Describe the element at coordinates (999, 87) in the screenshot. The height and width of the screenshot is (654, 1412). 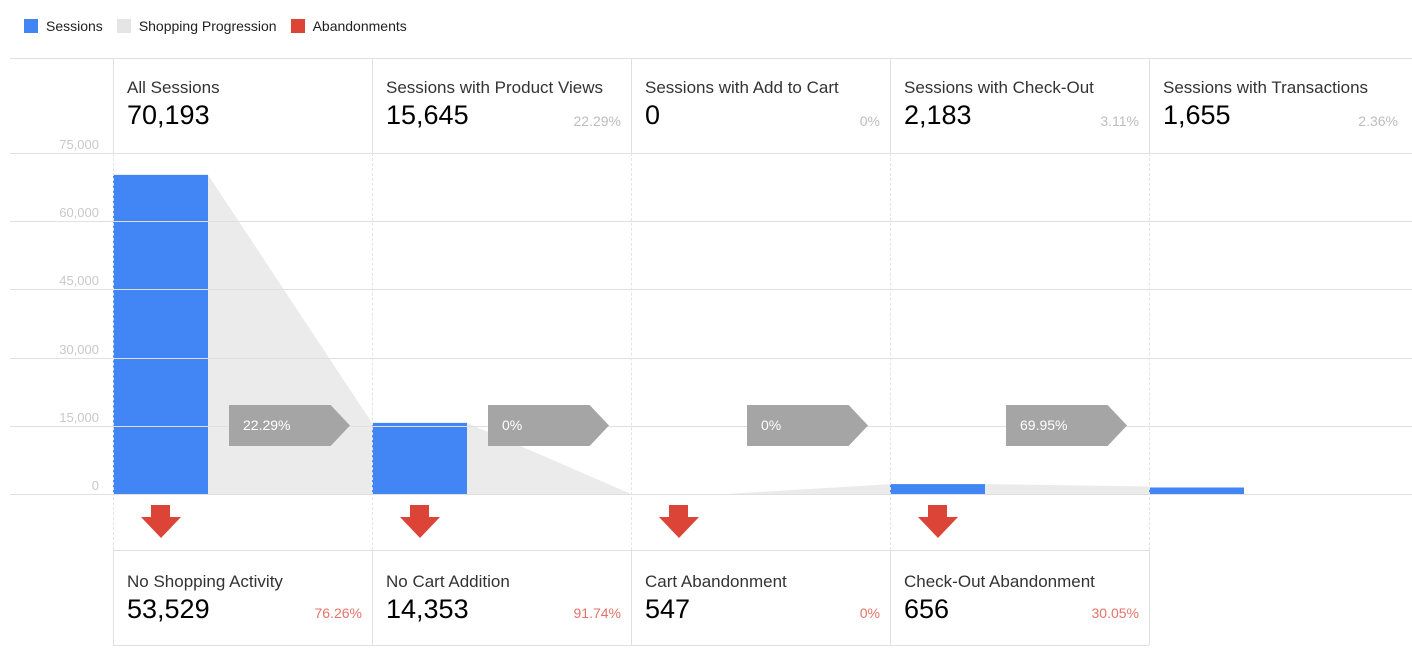
I see `stage-title: Sessions with Check-Out` at that location.